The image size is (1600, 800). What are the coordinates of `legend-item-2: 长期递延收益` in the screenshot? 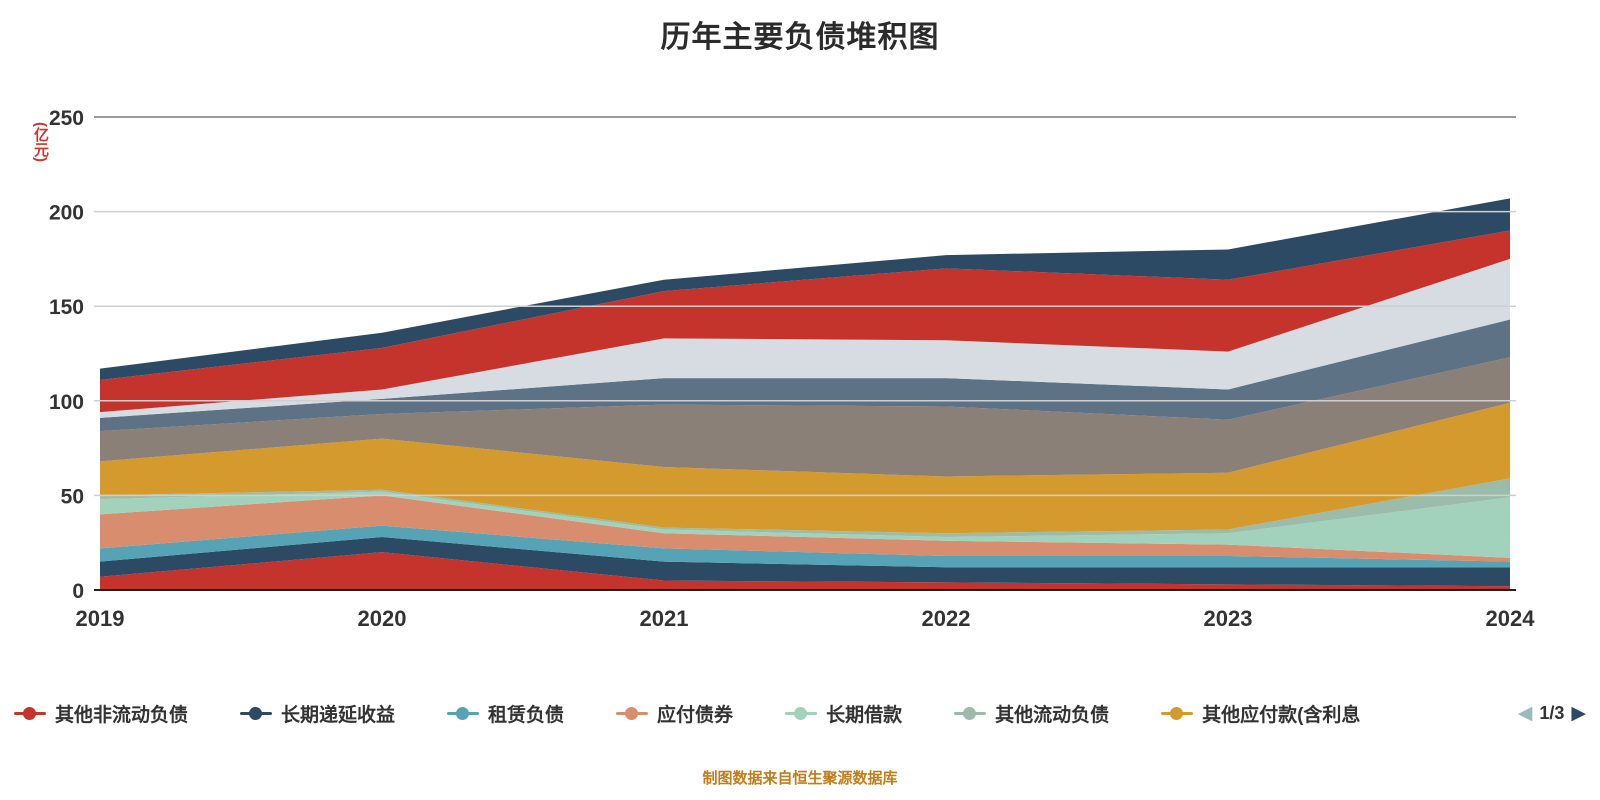 It's located at (317, 713).